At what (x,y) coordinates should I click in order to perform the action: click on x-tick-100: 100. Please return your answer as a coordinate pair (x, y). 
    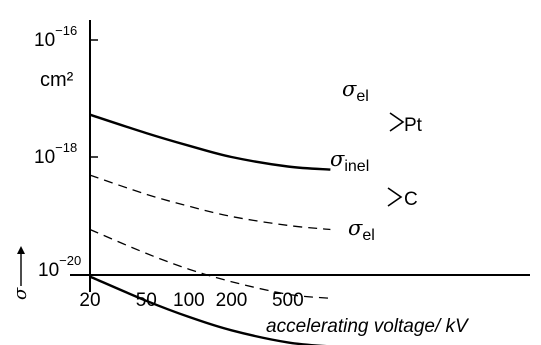
    Looking at the image, I should click on (189, 300).